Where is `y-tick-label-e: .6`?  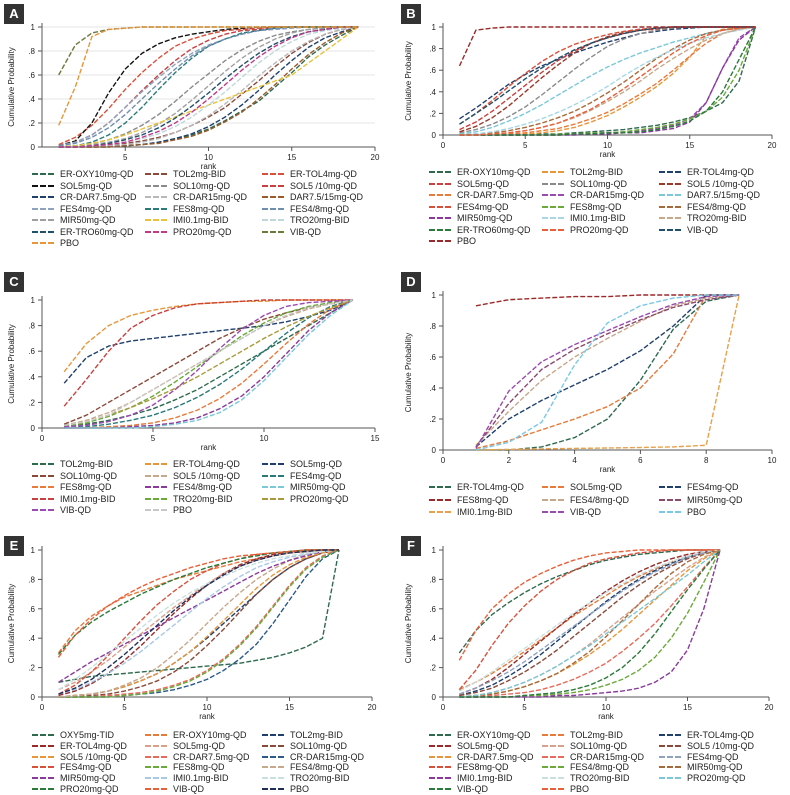 y-tick-label-e: .6 is located at coordinates (31, 609).